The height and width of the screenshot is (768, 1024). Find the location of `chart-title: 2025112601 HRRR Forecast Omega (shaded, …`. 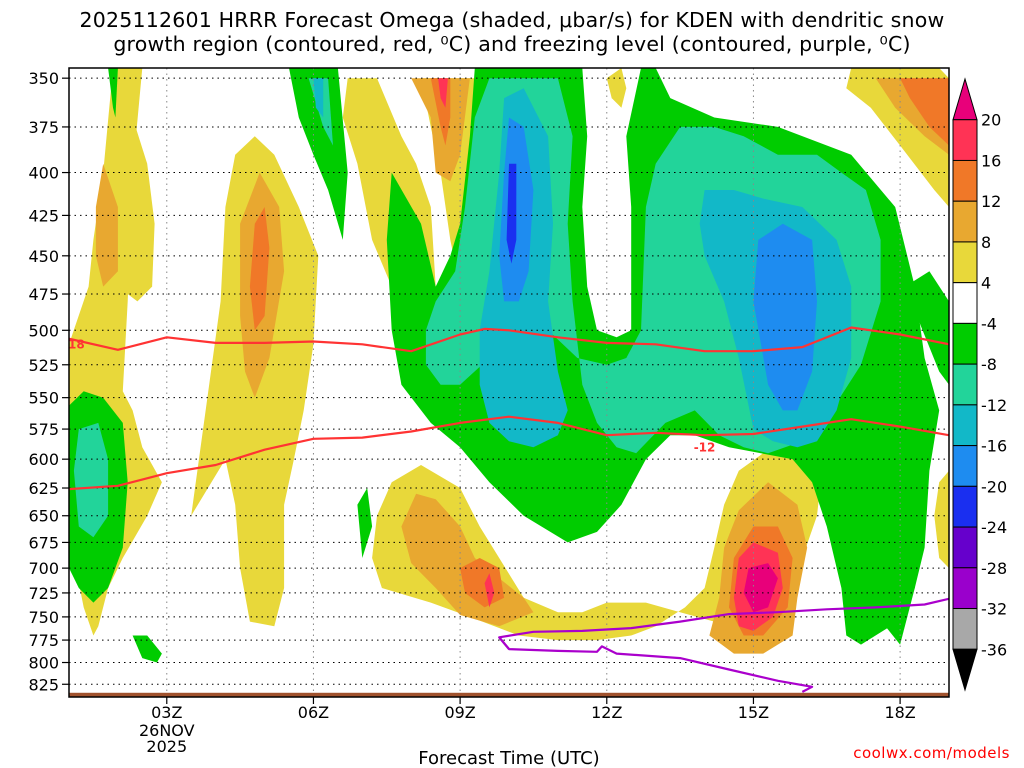

chart-title: 2025112601 HRRR Forecast Omega (shaded, … is located at coordinates (512, 32).